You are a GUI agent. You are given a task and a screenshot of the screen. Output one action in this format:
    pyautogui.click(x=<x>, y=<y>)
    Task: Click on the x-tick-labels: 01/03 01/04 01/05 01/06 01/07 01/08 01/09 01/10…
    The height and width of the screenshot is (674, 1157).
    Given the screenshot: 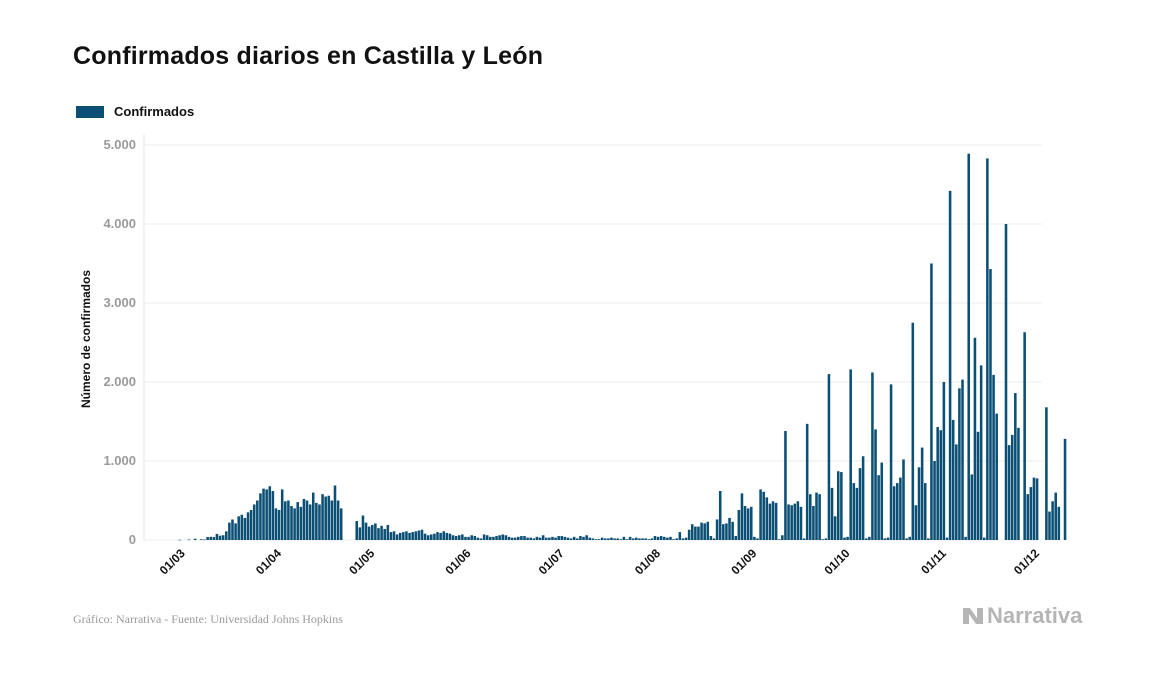 What is the action you would take?
    pyautogui.click(x=600, y=561)
    